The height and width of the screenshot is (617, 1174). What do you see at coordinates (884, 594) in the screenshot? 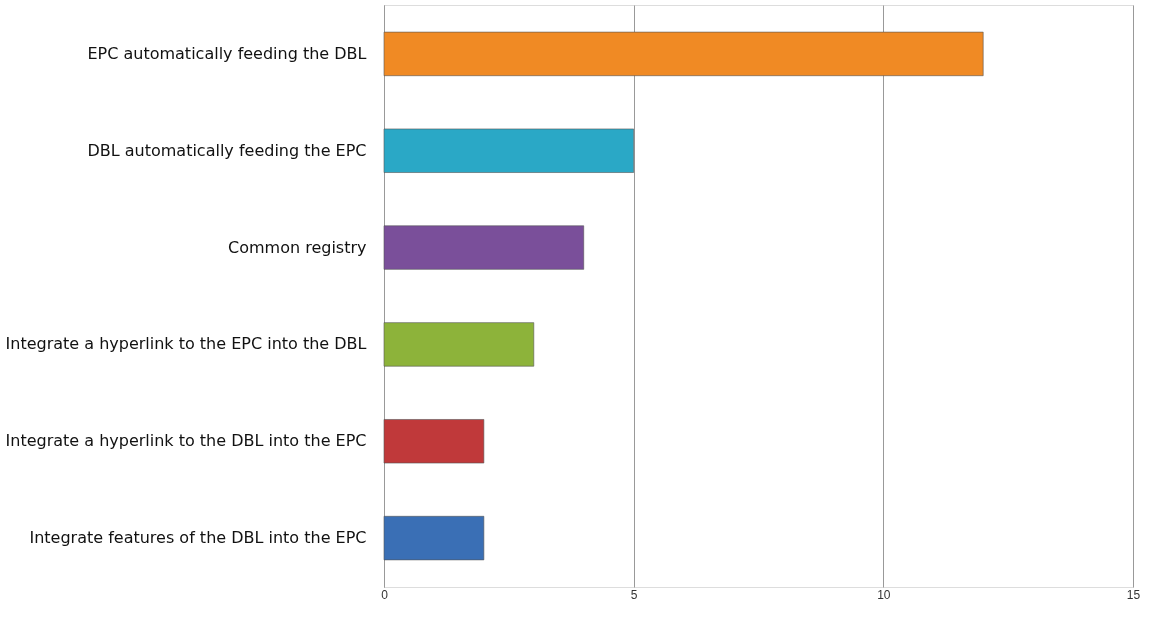
I see `x-tick-label: 10` at bounding box center [884, 594].